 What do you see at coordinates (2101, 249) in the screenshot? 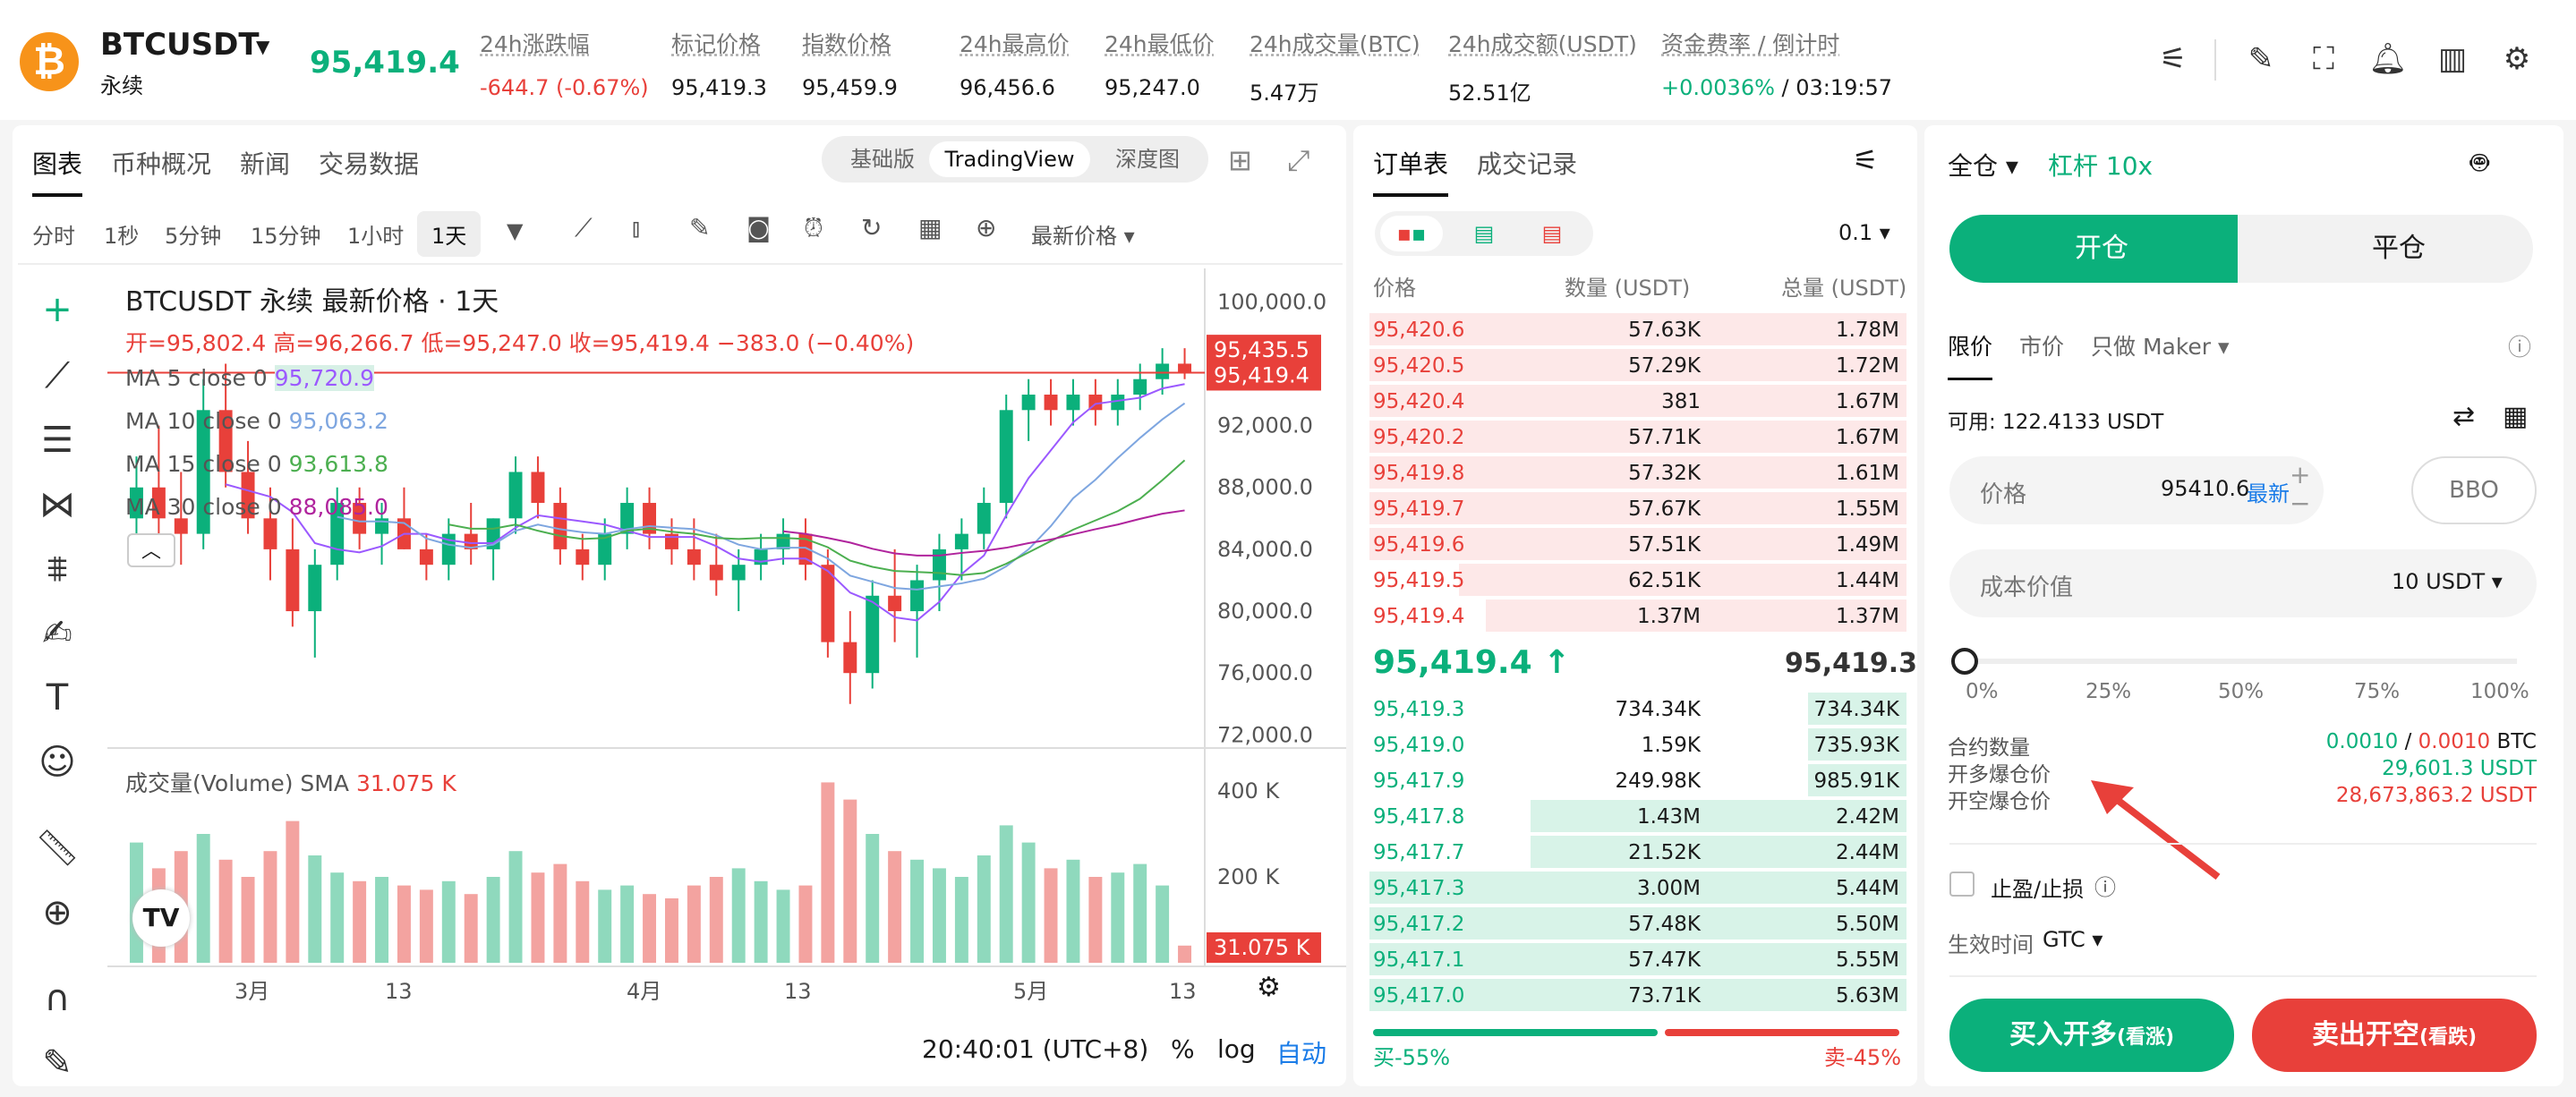
I see `open-position-tab: 开仓` at bounding box center [2101, 249].